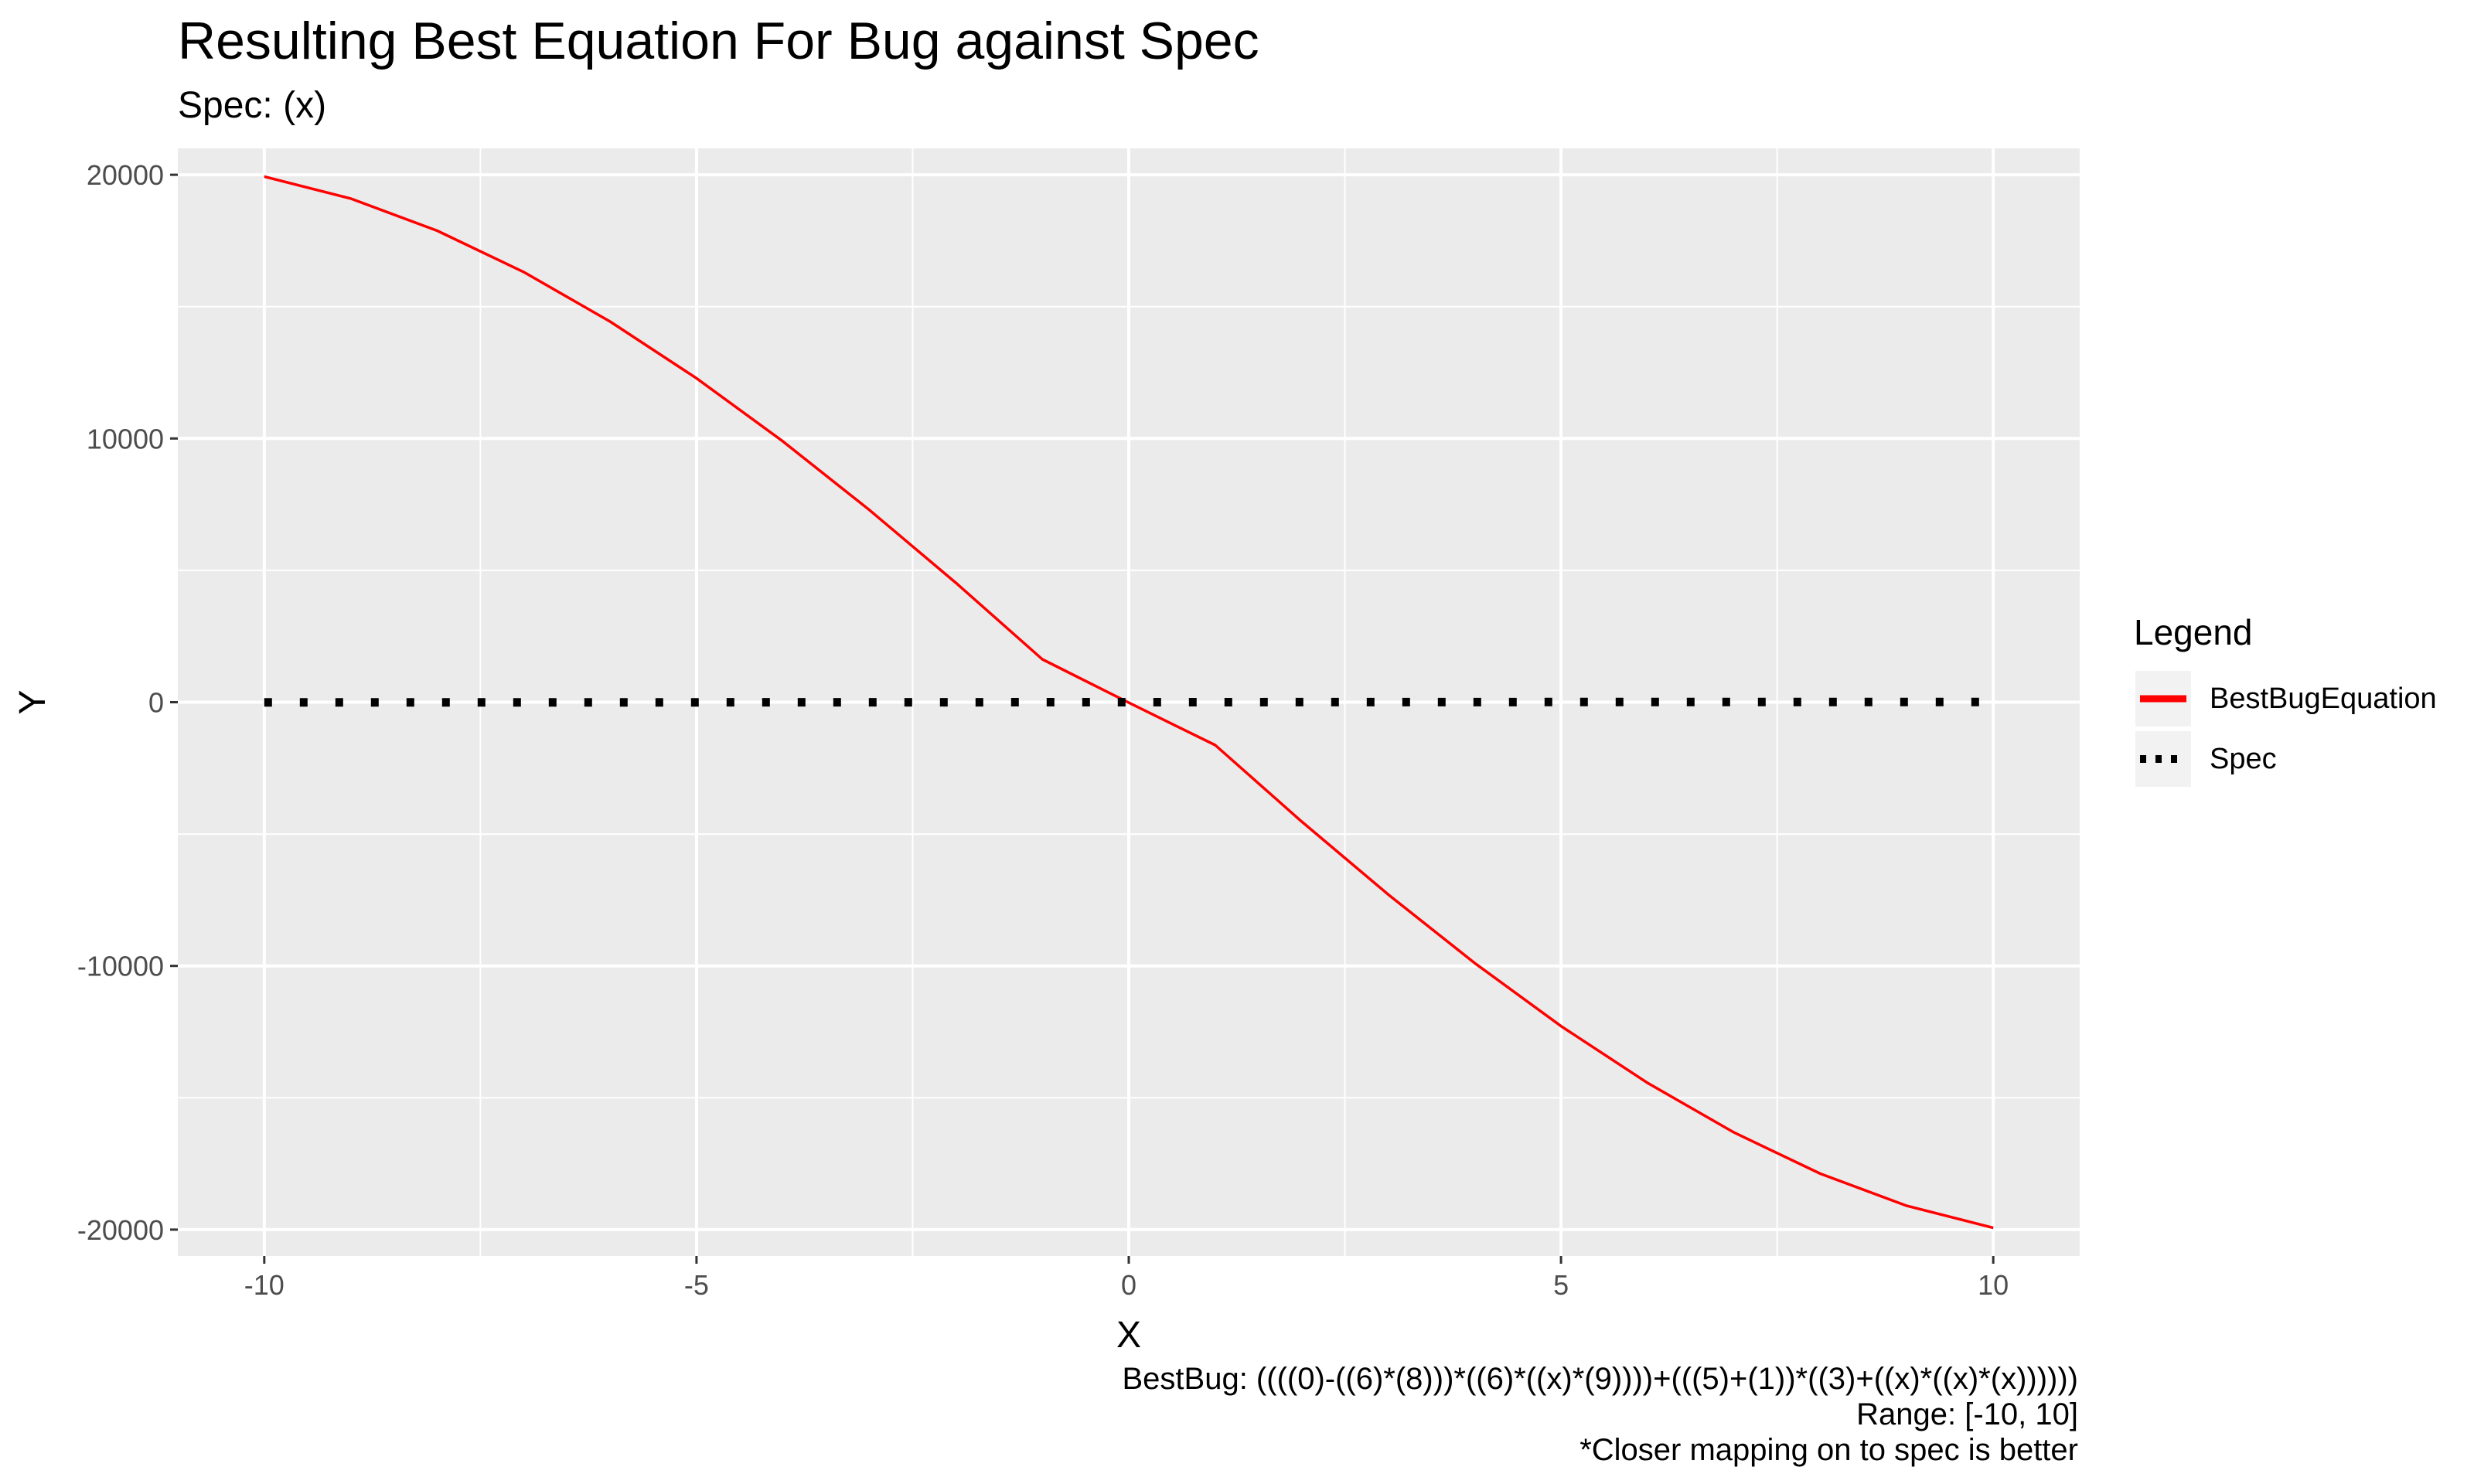  Describe the element at coordinates (1993, 1285) in the screenshot. I see `x-tick-label: 10` at that location.